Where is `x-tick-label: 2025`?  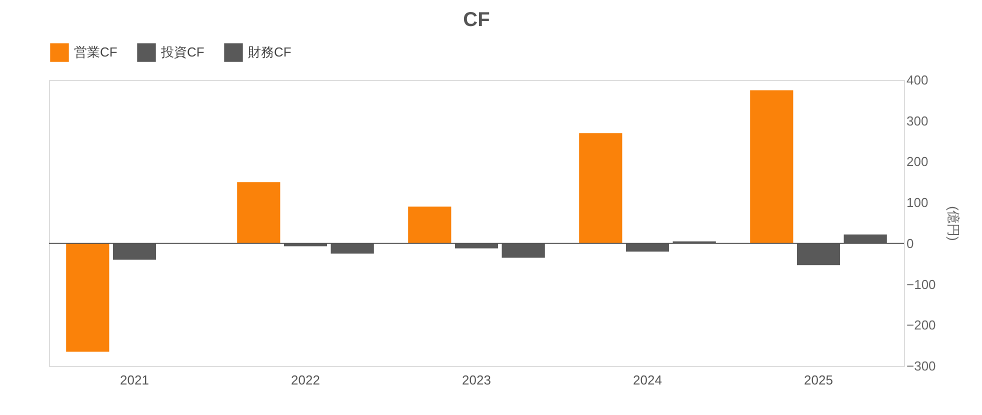 x-tick-label: 2025 is located at coordinates (818, 380).